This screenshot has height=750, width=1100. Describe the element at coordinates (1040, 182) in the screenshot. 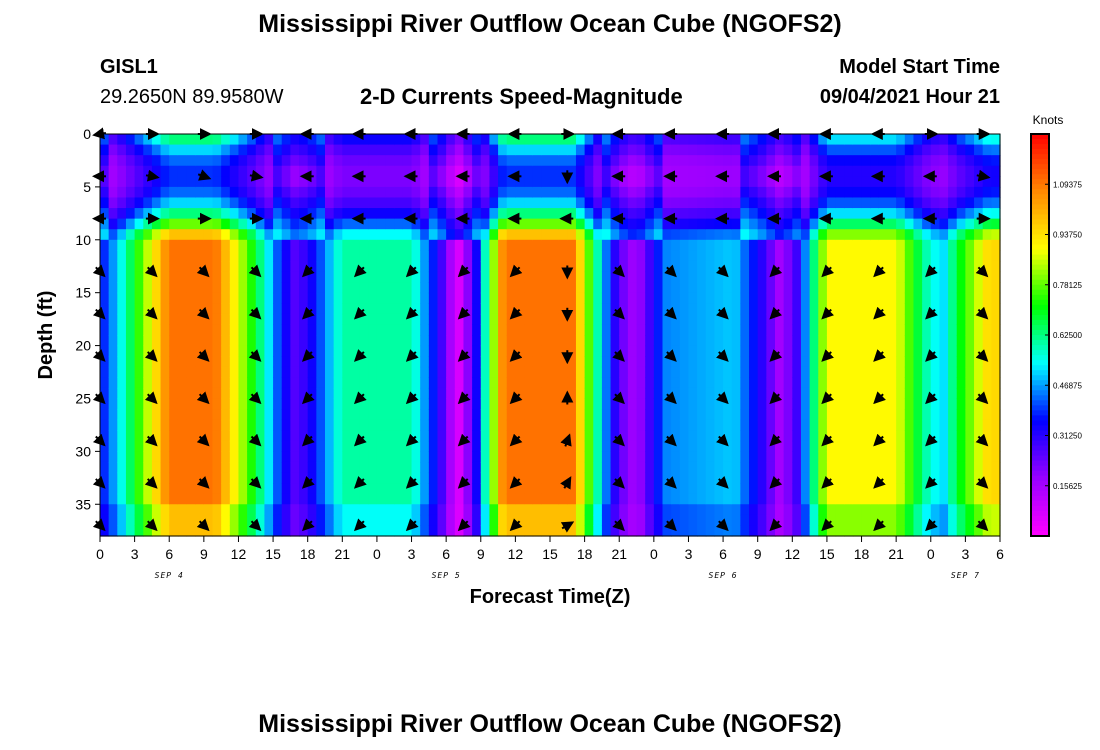

I see `colorbar-cell` at that location.